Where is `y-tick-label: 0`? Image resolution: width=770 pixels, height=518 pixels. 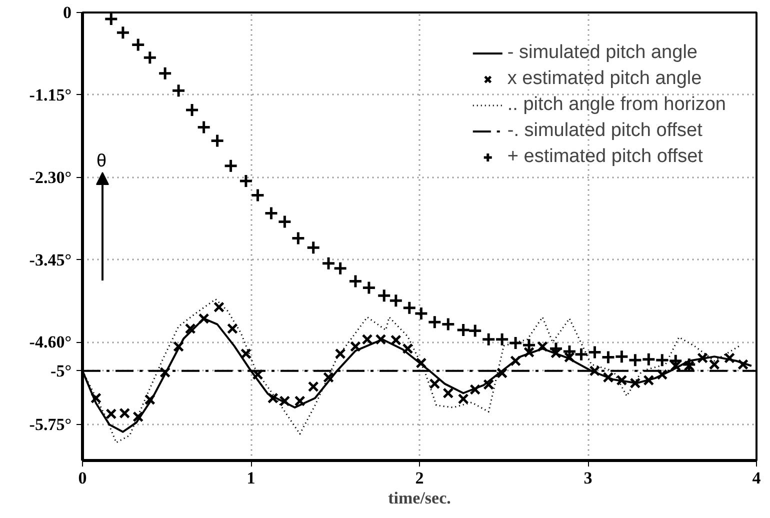
y-tick-label: 0 is located at coordinates (67, 12).